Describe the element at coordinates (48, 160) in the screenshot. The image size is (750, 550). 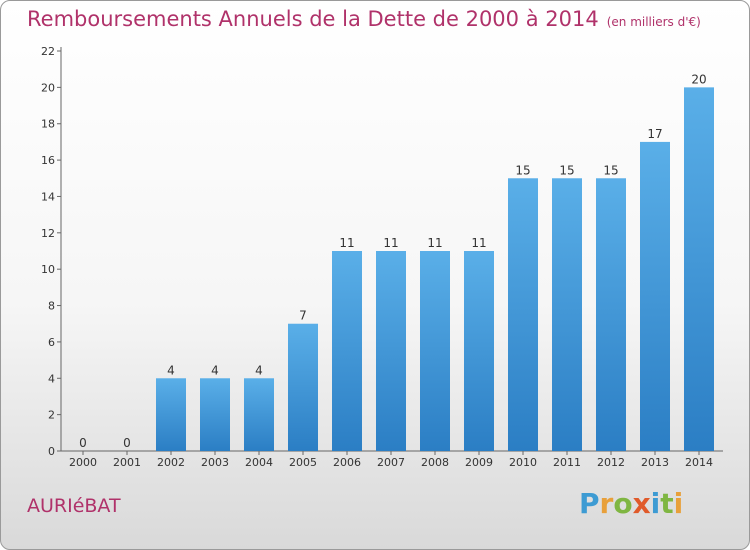
I see `y-tick-label: 16` at that location.